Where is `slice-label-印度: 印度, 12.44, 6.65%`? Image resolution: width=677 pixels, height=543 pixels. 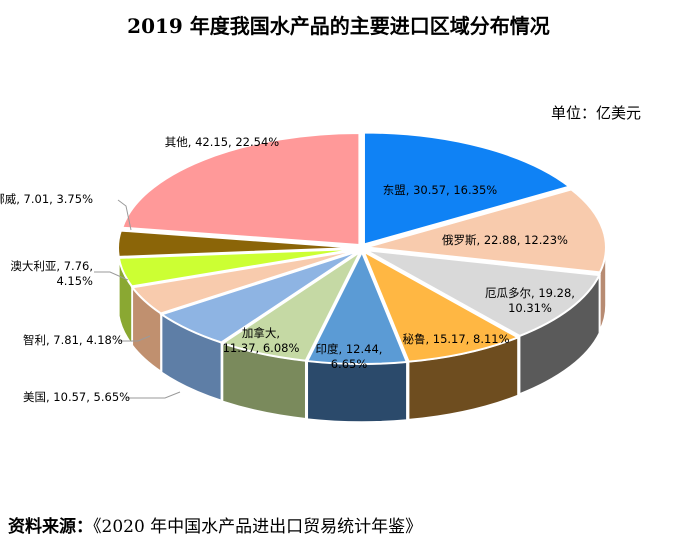
slice-label-印度: 印度, 12.44, 6.65% is located at coordinates (349, 356).